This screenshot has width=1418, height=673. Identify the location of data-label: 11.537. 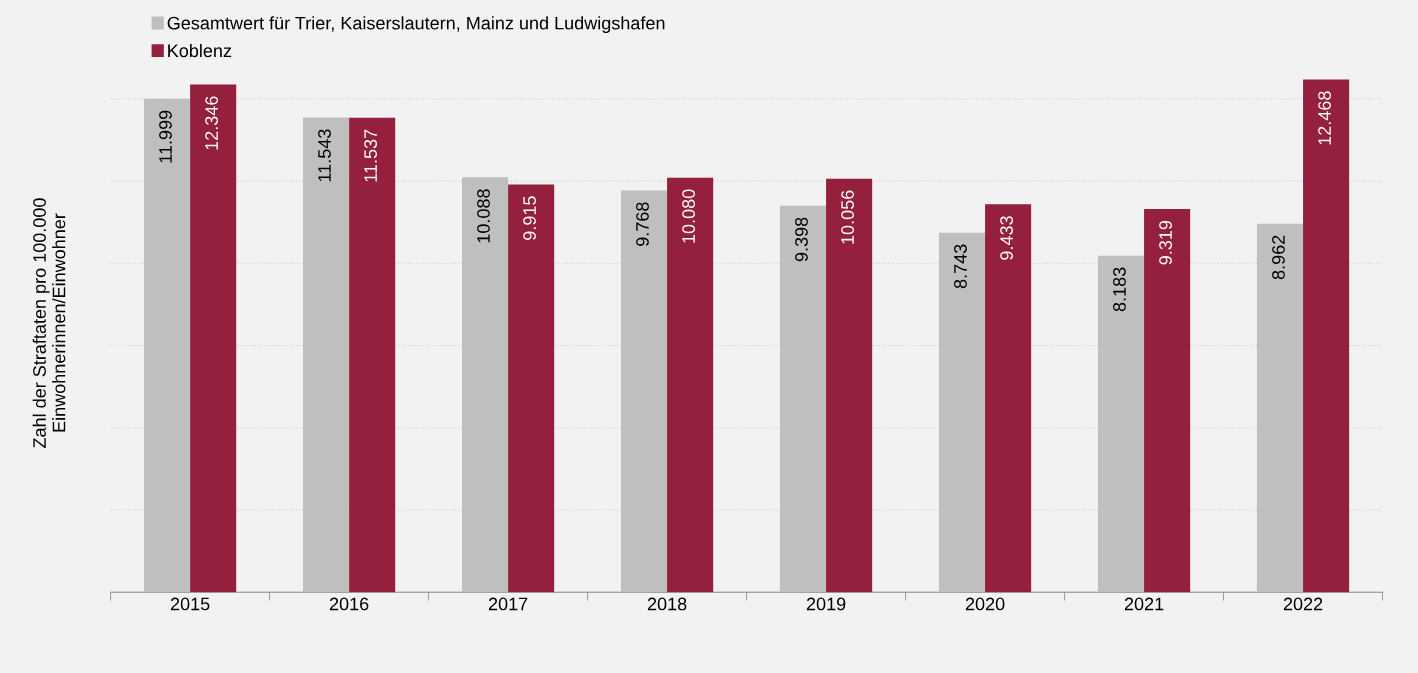
(370, 155).